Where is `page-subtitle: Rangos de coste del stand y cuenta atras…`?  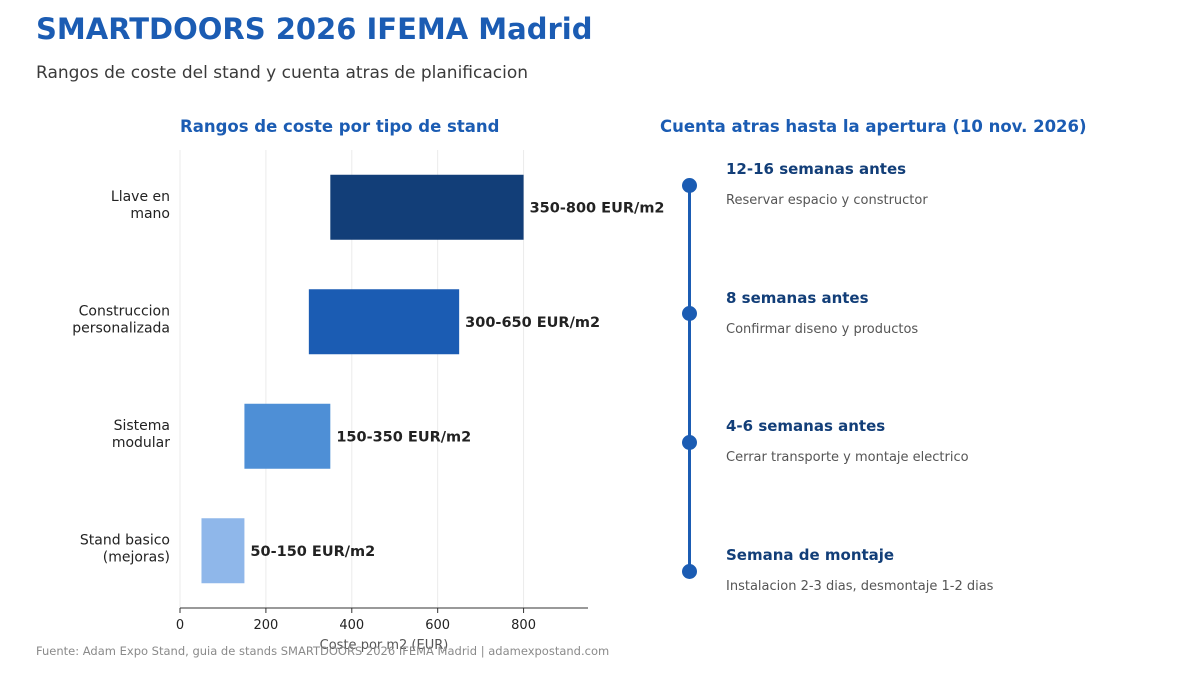
page-subtitle: Rangos de coste del stand y cuenta atras… is located at coordinates (282, 73).